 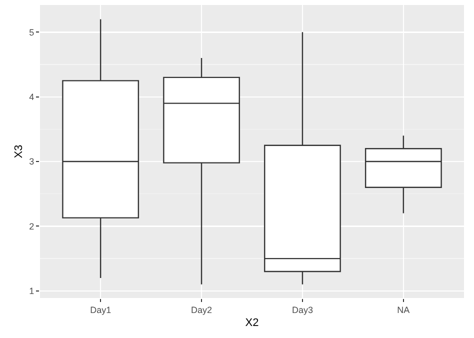 What do you see at coordinates (252, 323) in the screenshot?
I see `x-axis-title: X2` at bounding box center [252, 323].